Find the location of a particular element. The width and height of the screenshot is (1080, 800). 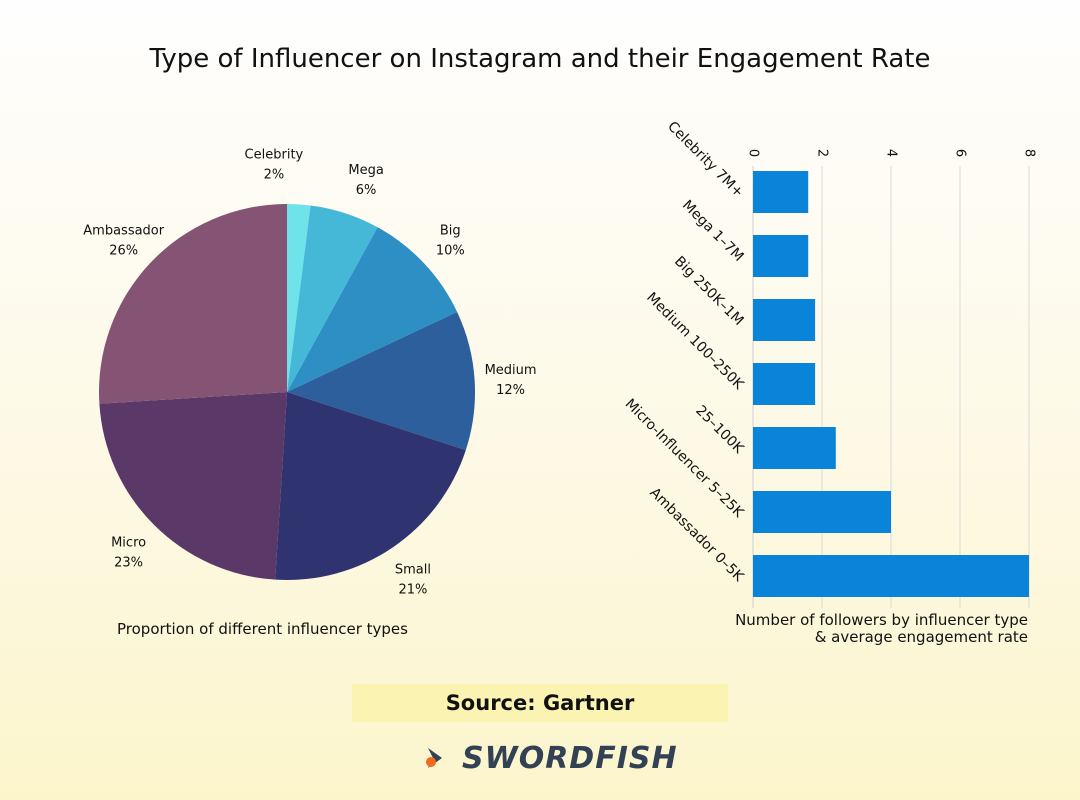

bar-caption-line-1: Number of followers by influencer type is located at coordinates (881, 620).